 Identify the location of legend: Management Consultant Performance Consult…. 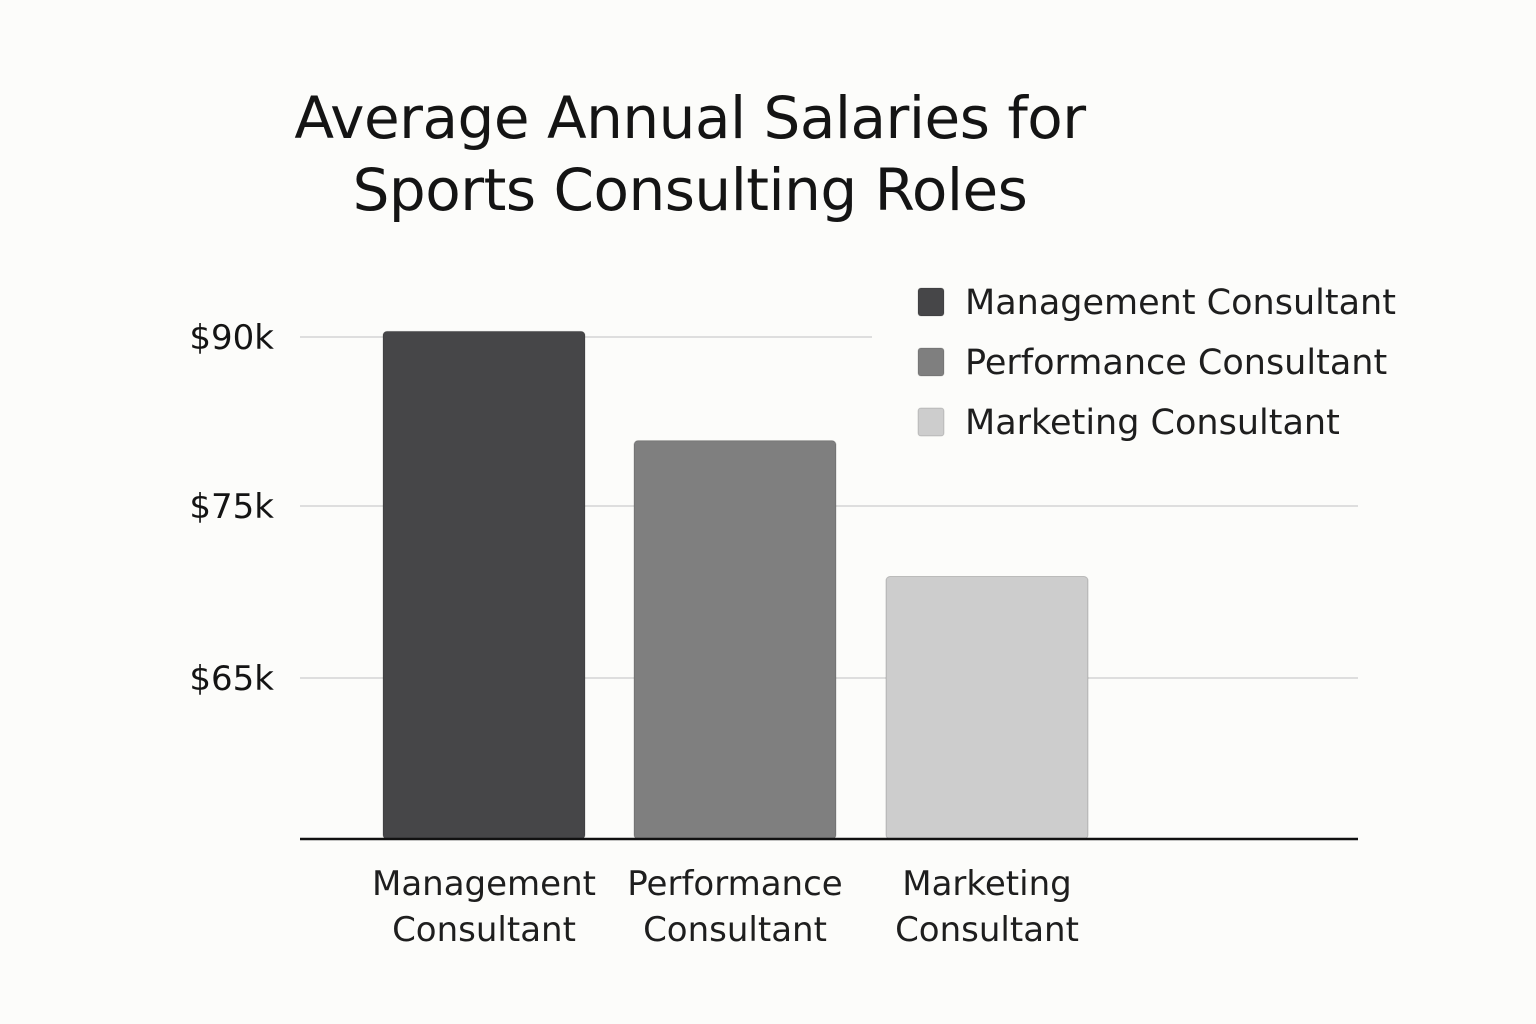
(1156, 363).